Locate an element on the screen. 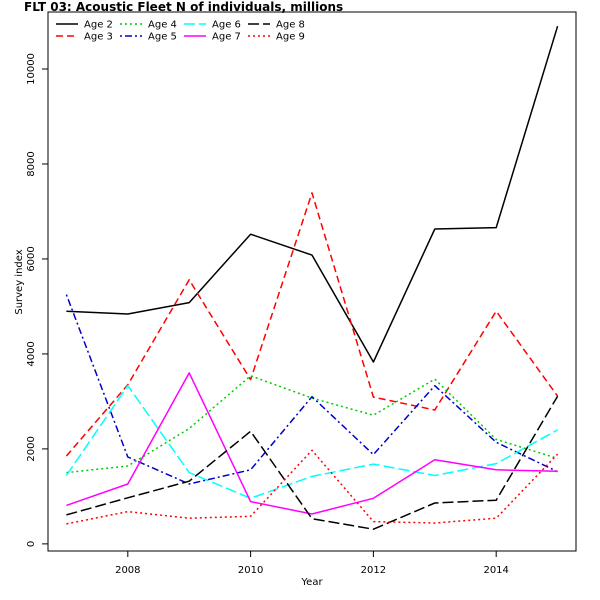  legend-label: Age 6 is located at coordinates (226, 25).